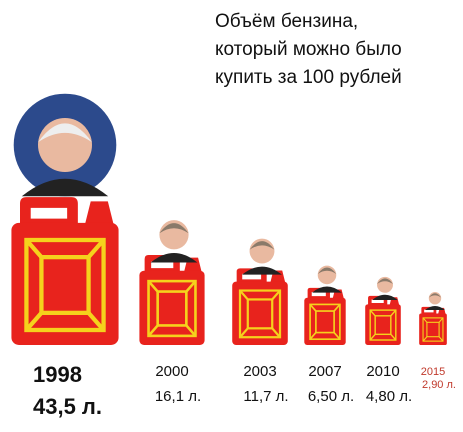 This screenshot has height=432, width=463. Describe the element at coordinates (382, 371) in the screenshot. I see `x-tick-label: 2010` at that location.